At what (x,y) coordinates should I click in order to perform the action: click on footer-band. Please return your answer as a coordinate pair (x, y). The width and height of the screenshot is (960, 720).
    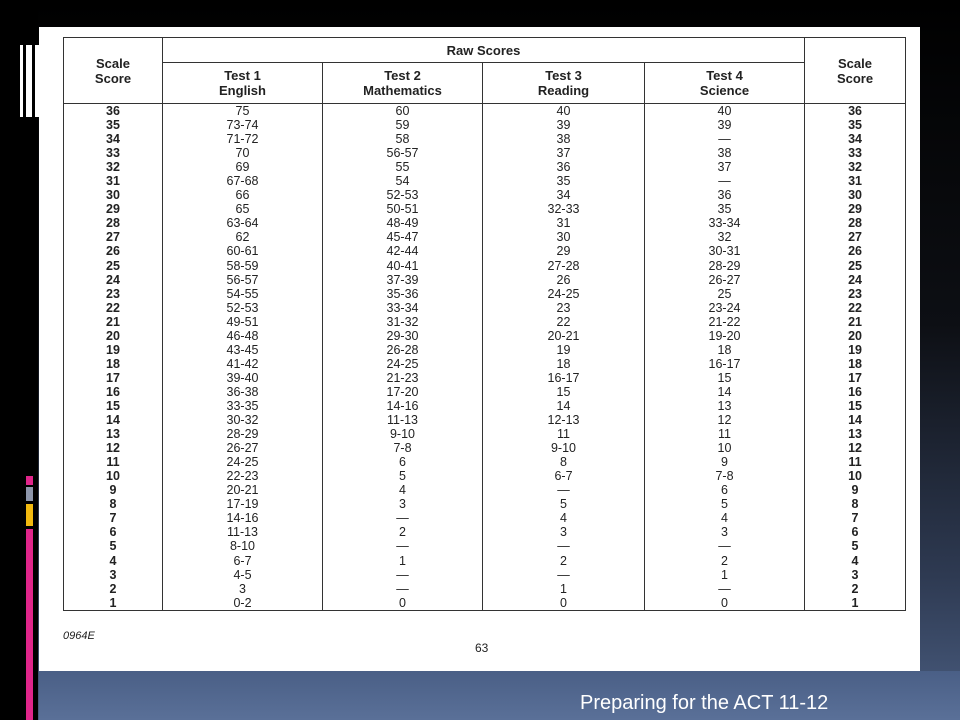
    Looking at the image, I should click on (499, 695).